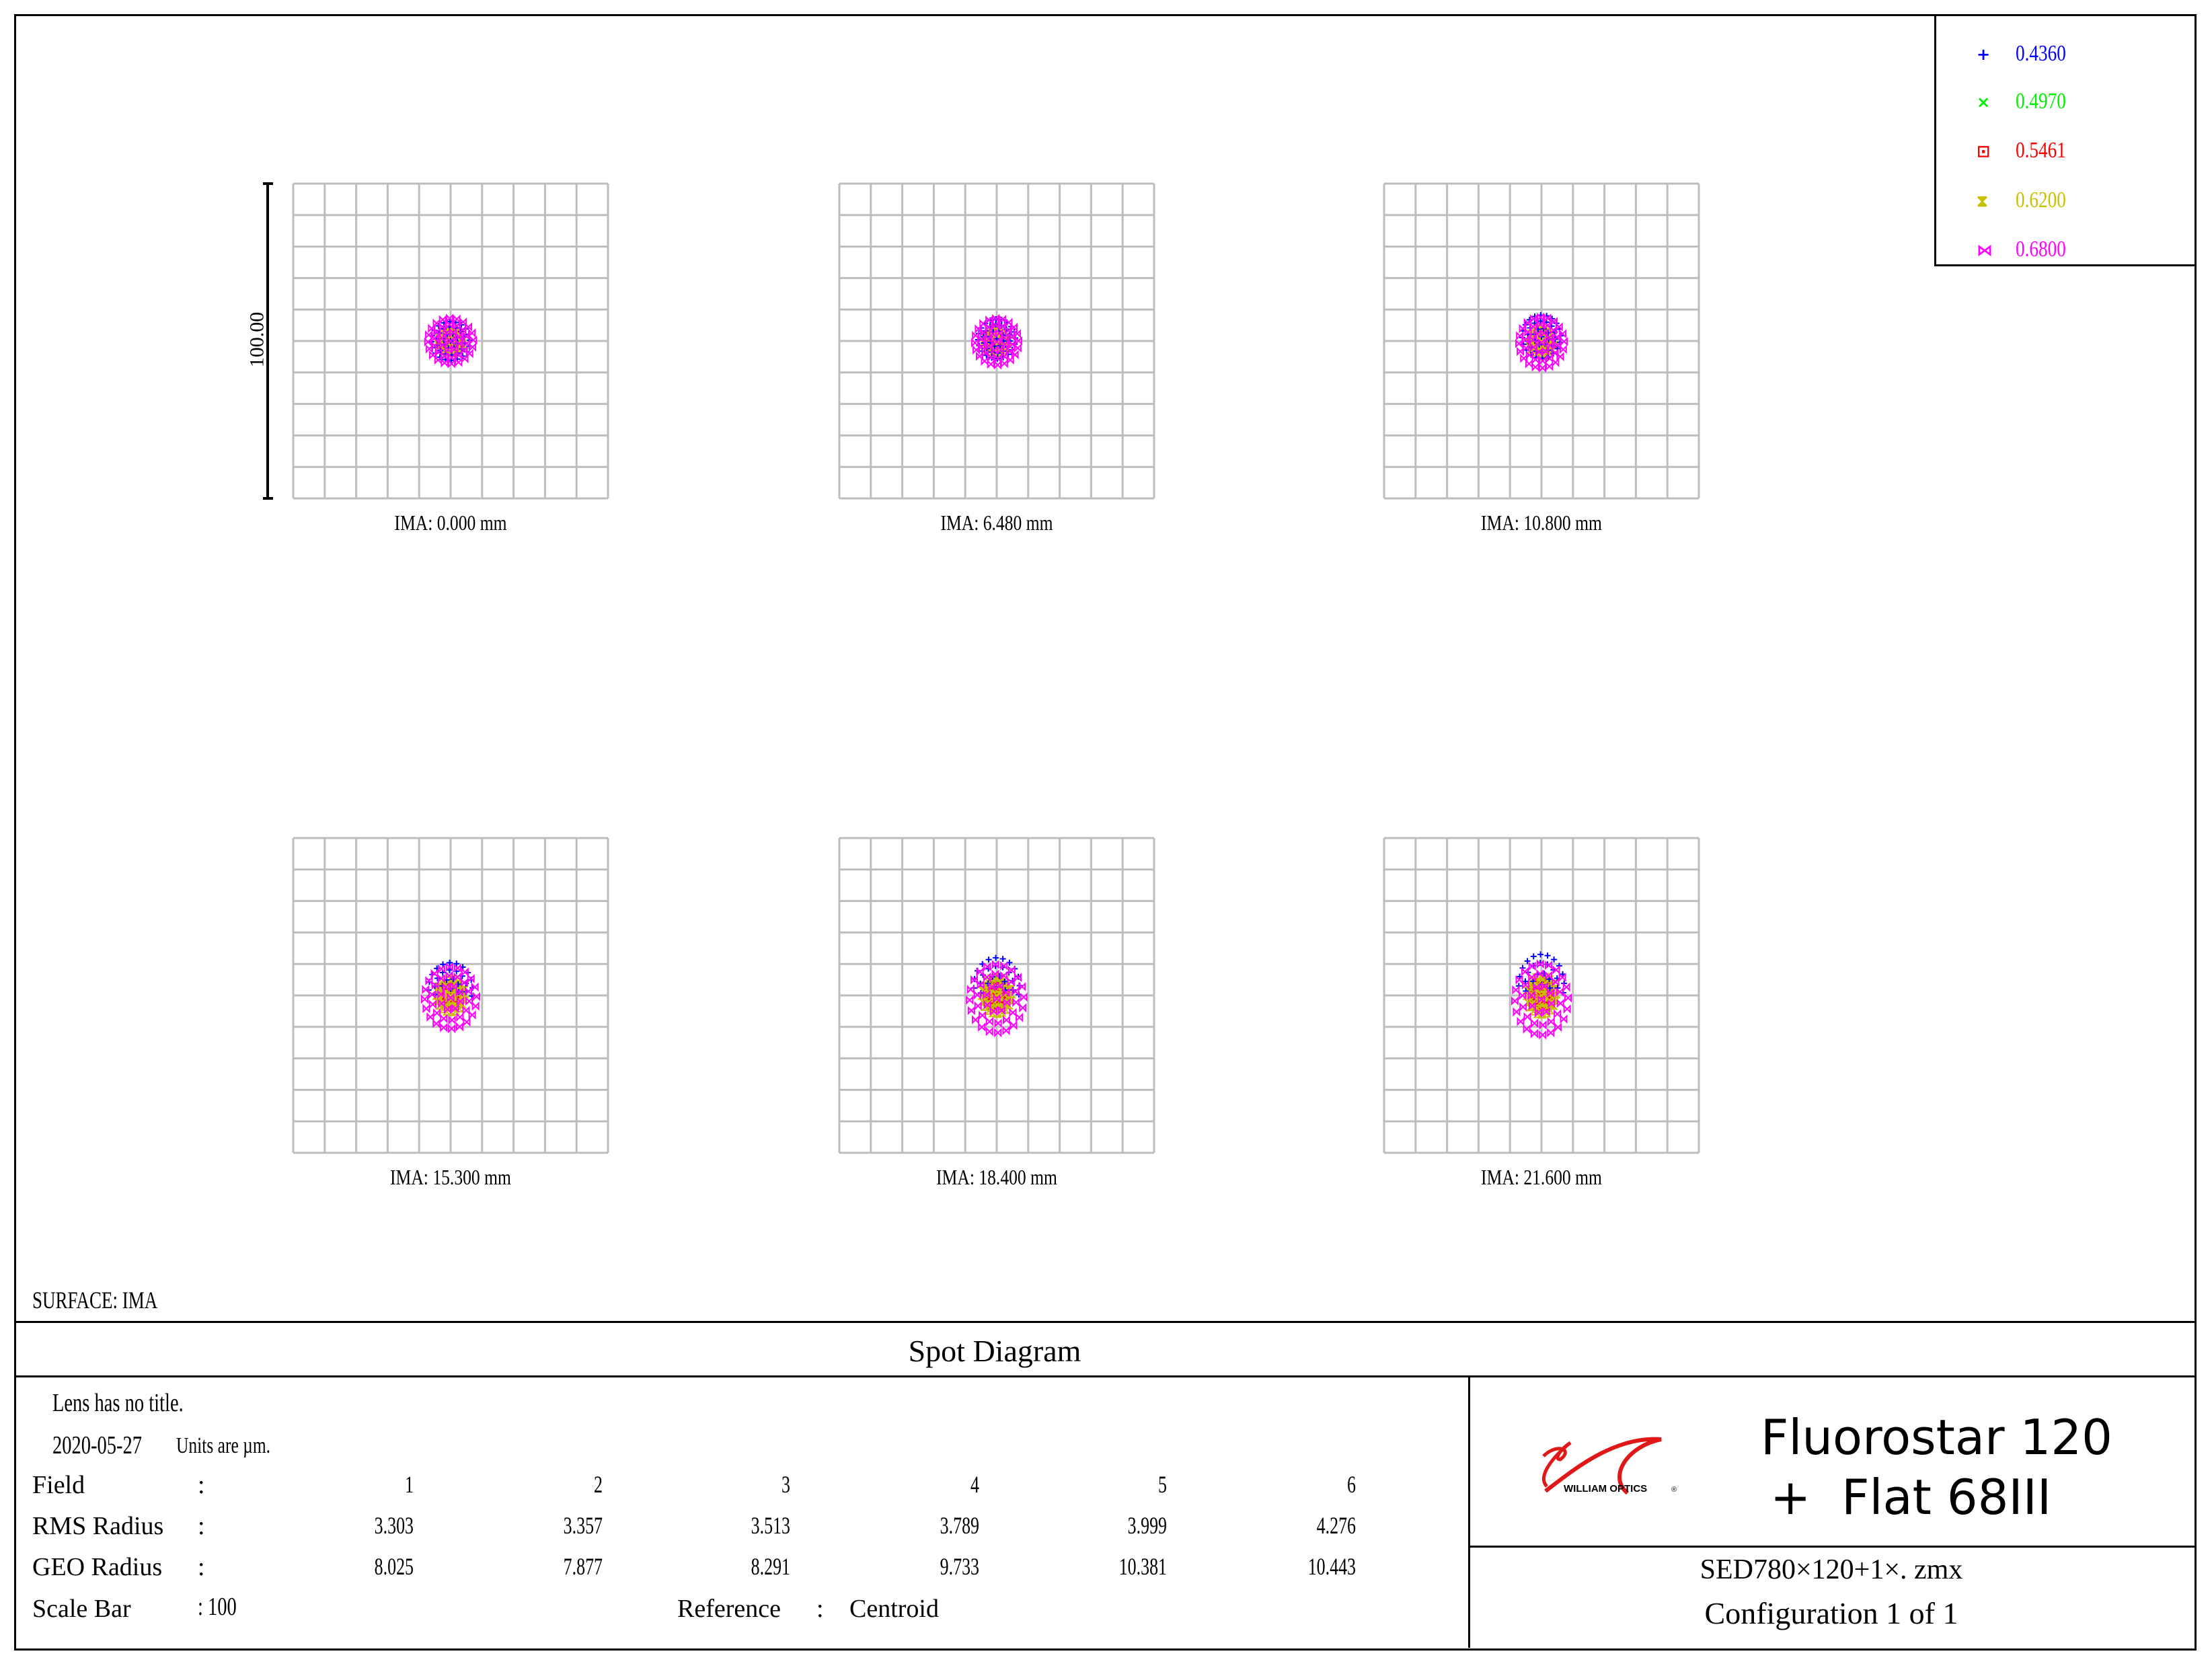 This screenshot has height=1668, width=2212. I want to click on field-ima-label: IMA: 0.000 mm, so click(451, 522).